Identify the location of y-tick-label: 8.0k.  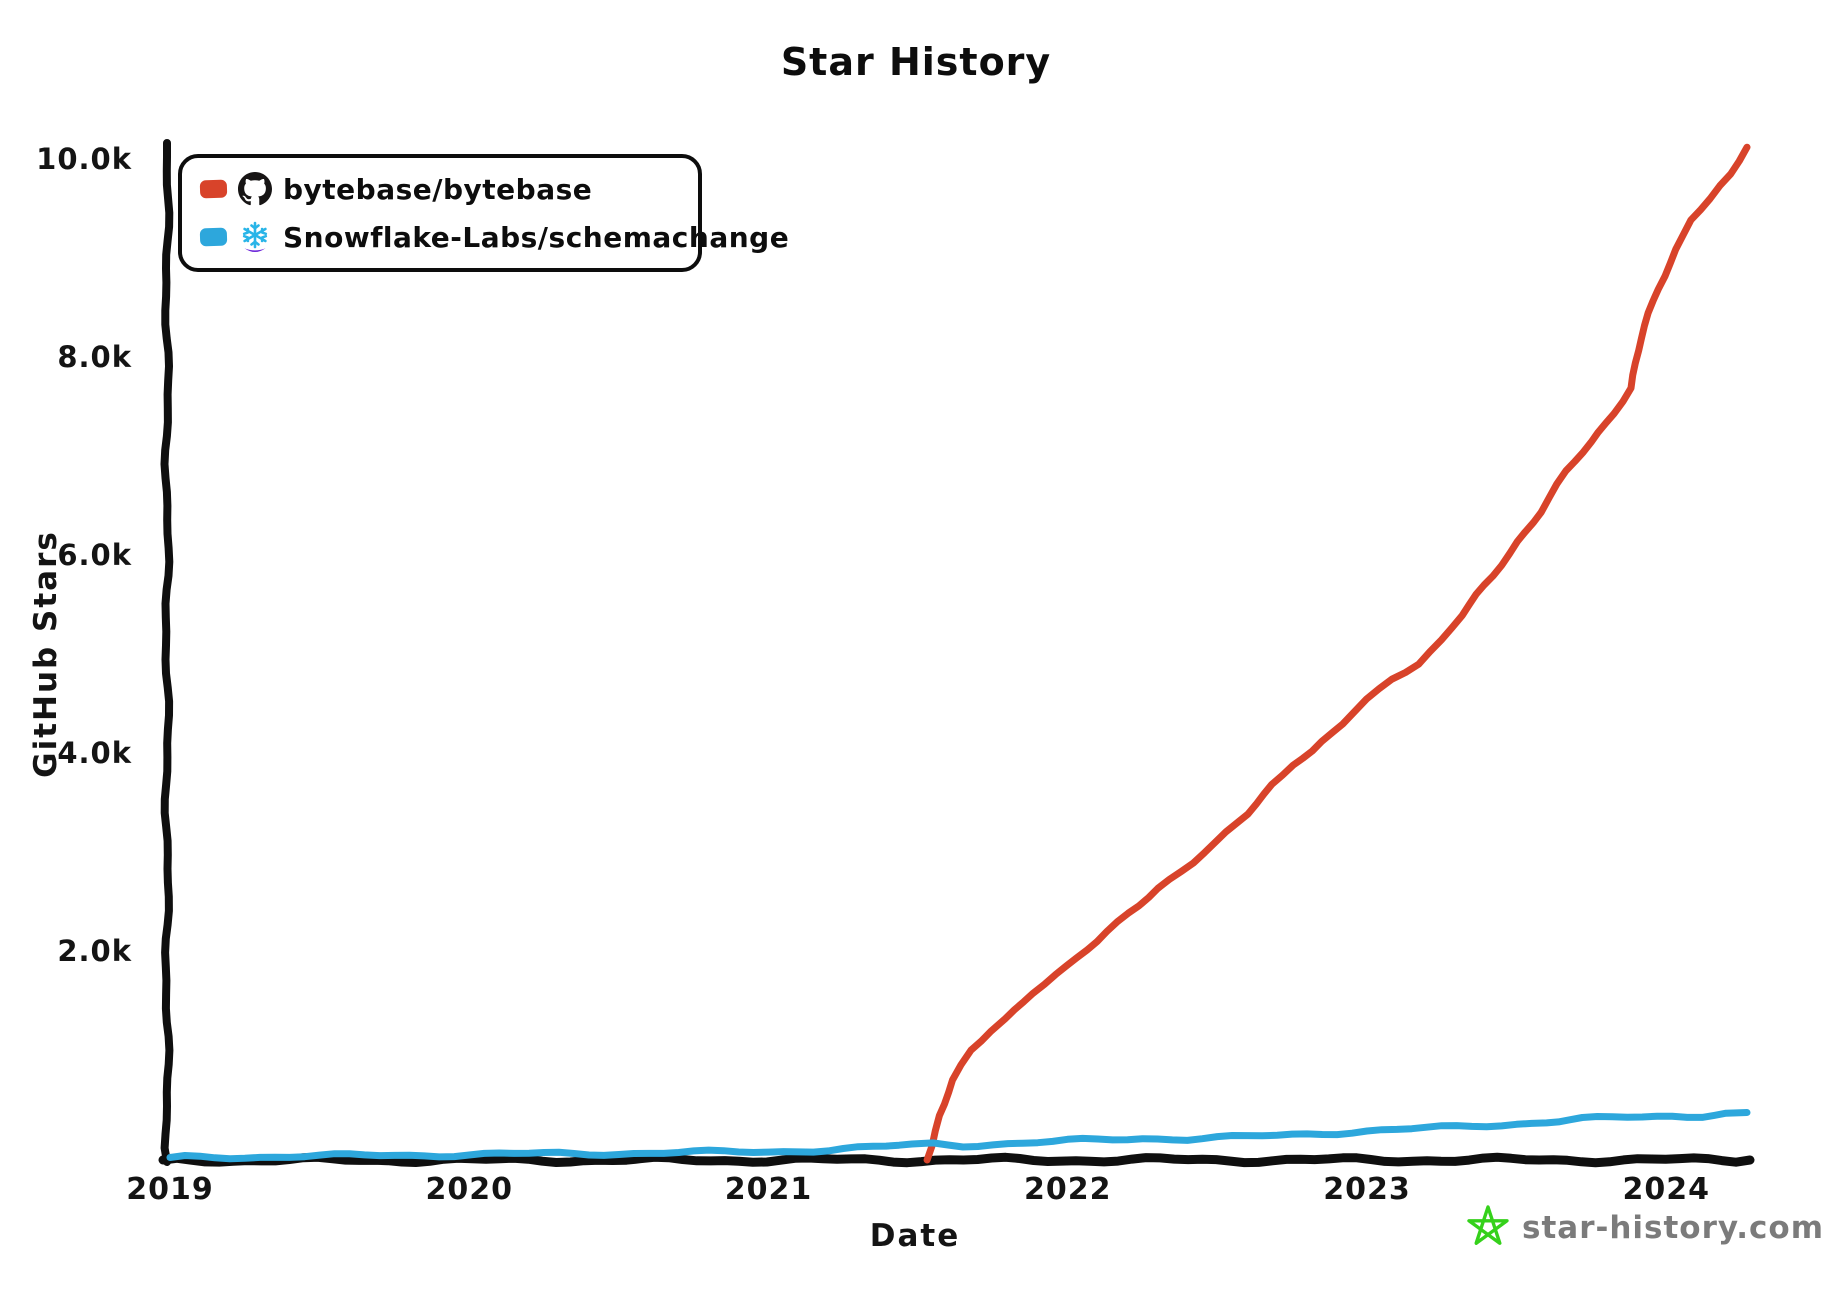
(94, 357).